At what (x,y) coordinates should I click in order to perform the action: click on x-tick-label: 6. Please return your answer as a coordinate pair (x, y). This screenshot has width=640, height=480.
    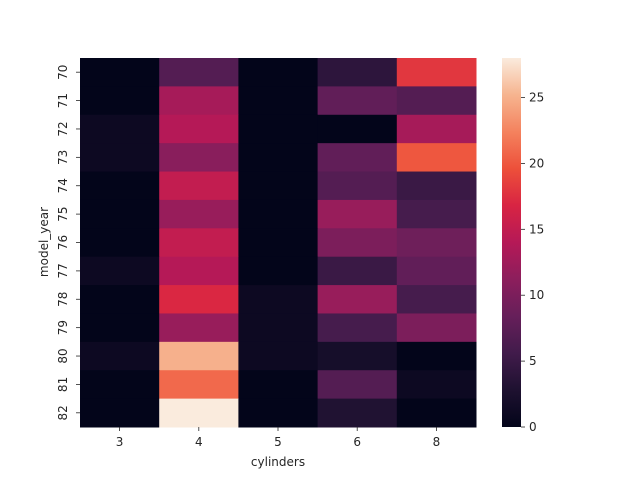
    Looking at the image, I should click on (357, 442).